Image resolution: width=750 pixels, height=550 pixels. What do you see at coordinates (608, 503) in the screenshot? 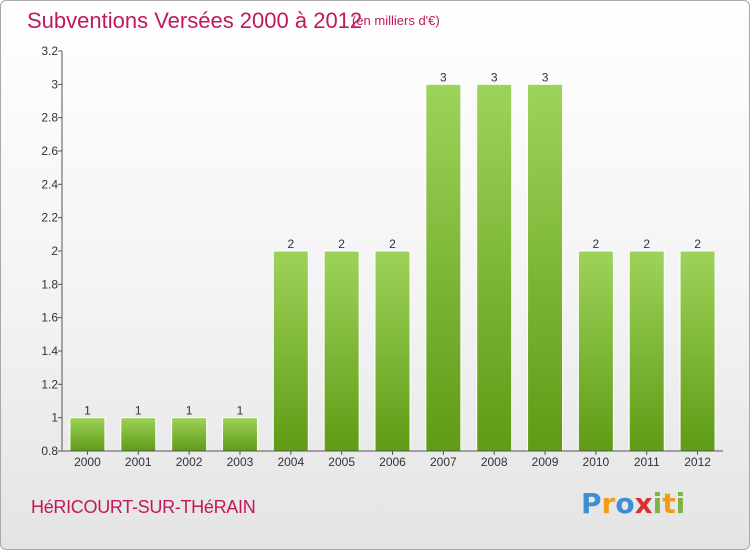
I see `brand-letter: r` at bounding box center [608, 503].